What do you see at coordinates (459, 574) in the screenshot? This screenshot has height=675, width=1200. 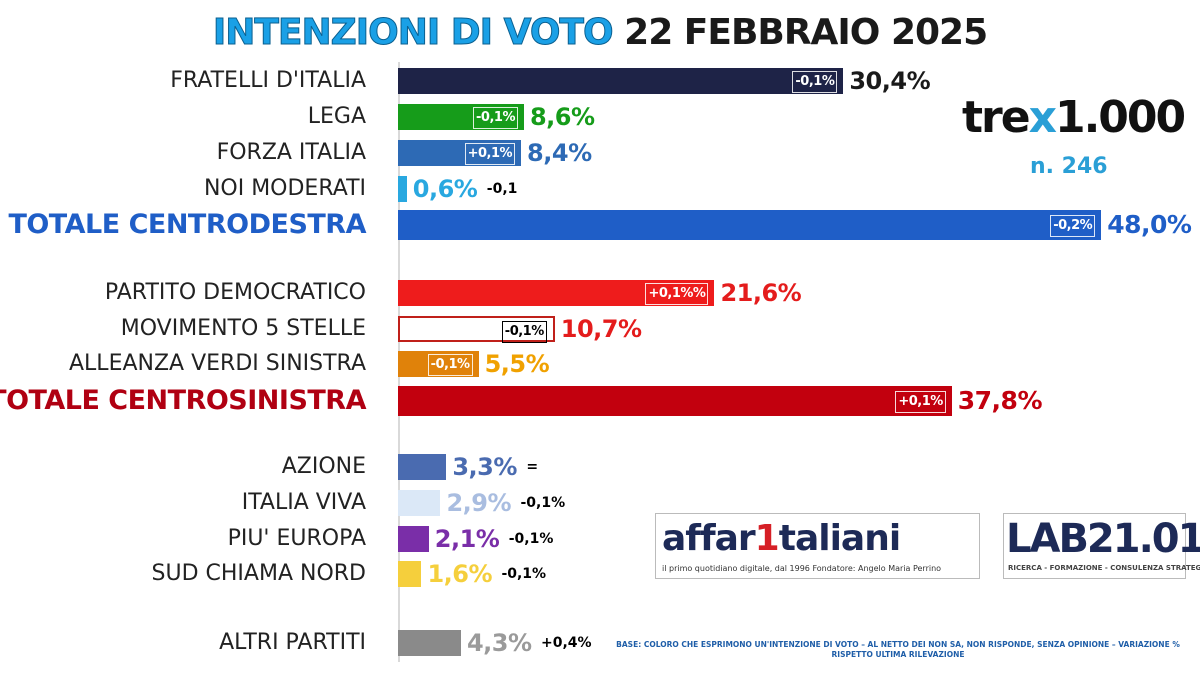 I see `value-label: 1,6%` at bounding box center [459, 574].